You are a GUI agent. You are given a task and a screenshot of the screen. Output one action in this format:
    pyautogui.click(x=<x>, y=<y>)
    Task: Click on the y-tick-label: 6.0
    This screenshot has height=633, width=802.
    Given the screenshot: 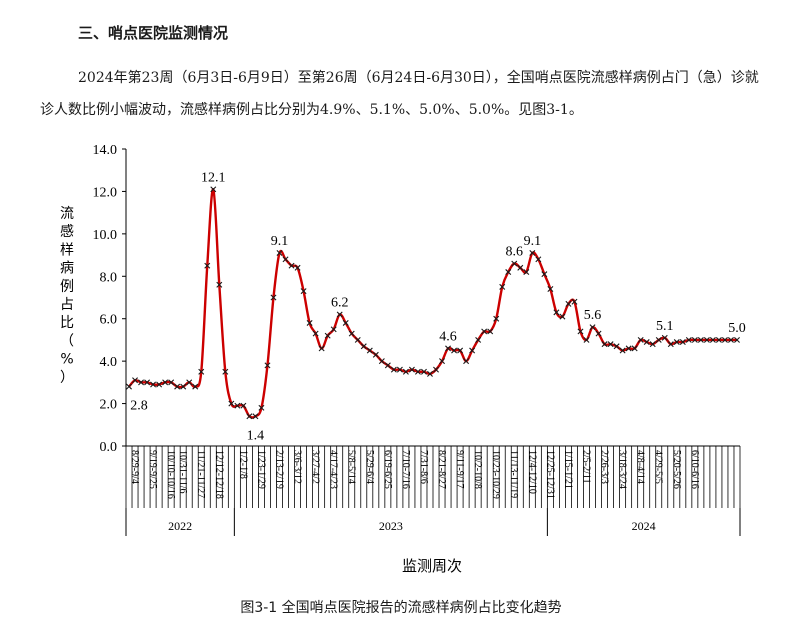 What is the action you would take?
    pyautogui.click(x=109, y=320)
    